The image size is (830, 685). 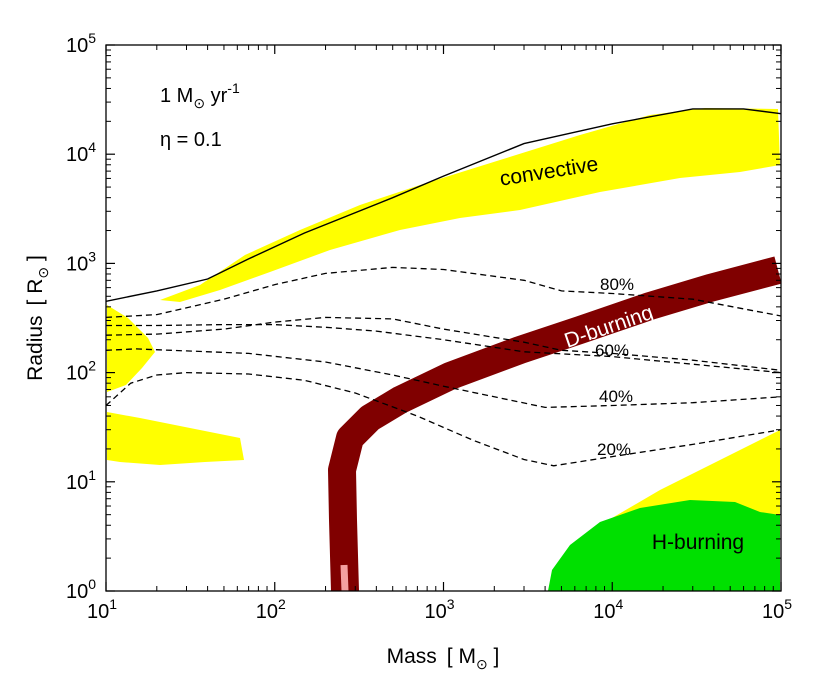 What do you see at coordinates (777, 609) in the screenshot?
I see `x-tick-label-4: 10⁵` at bounding box center [777, 609].